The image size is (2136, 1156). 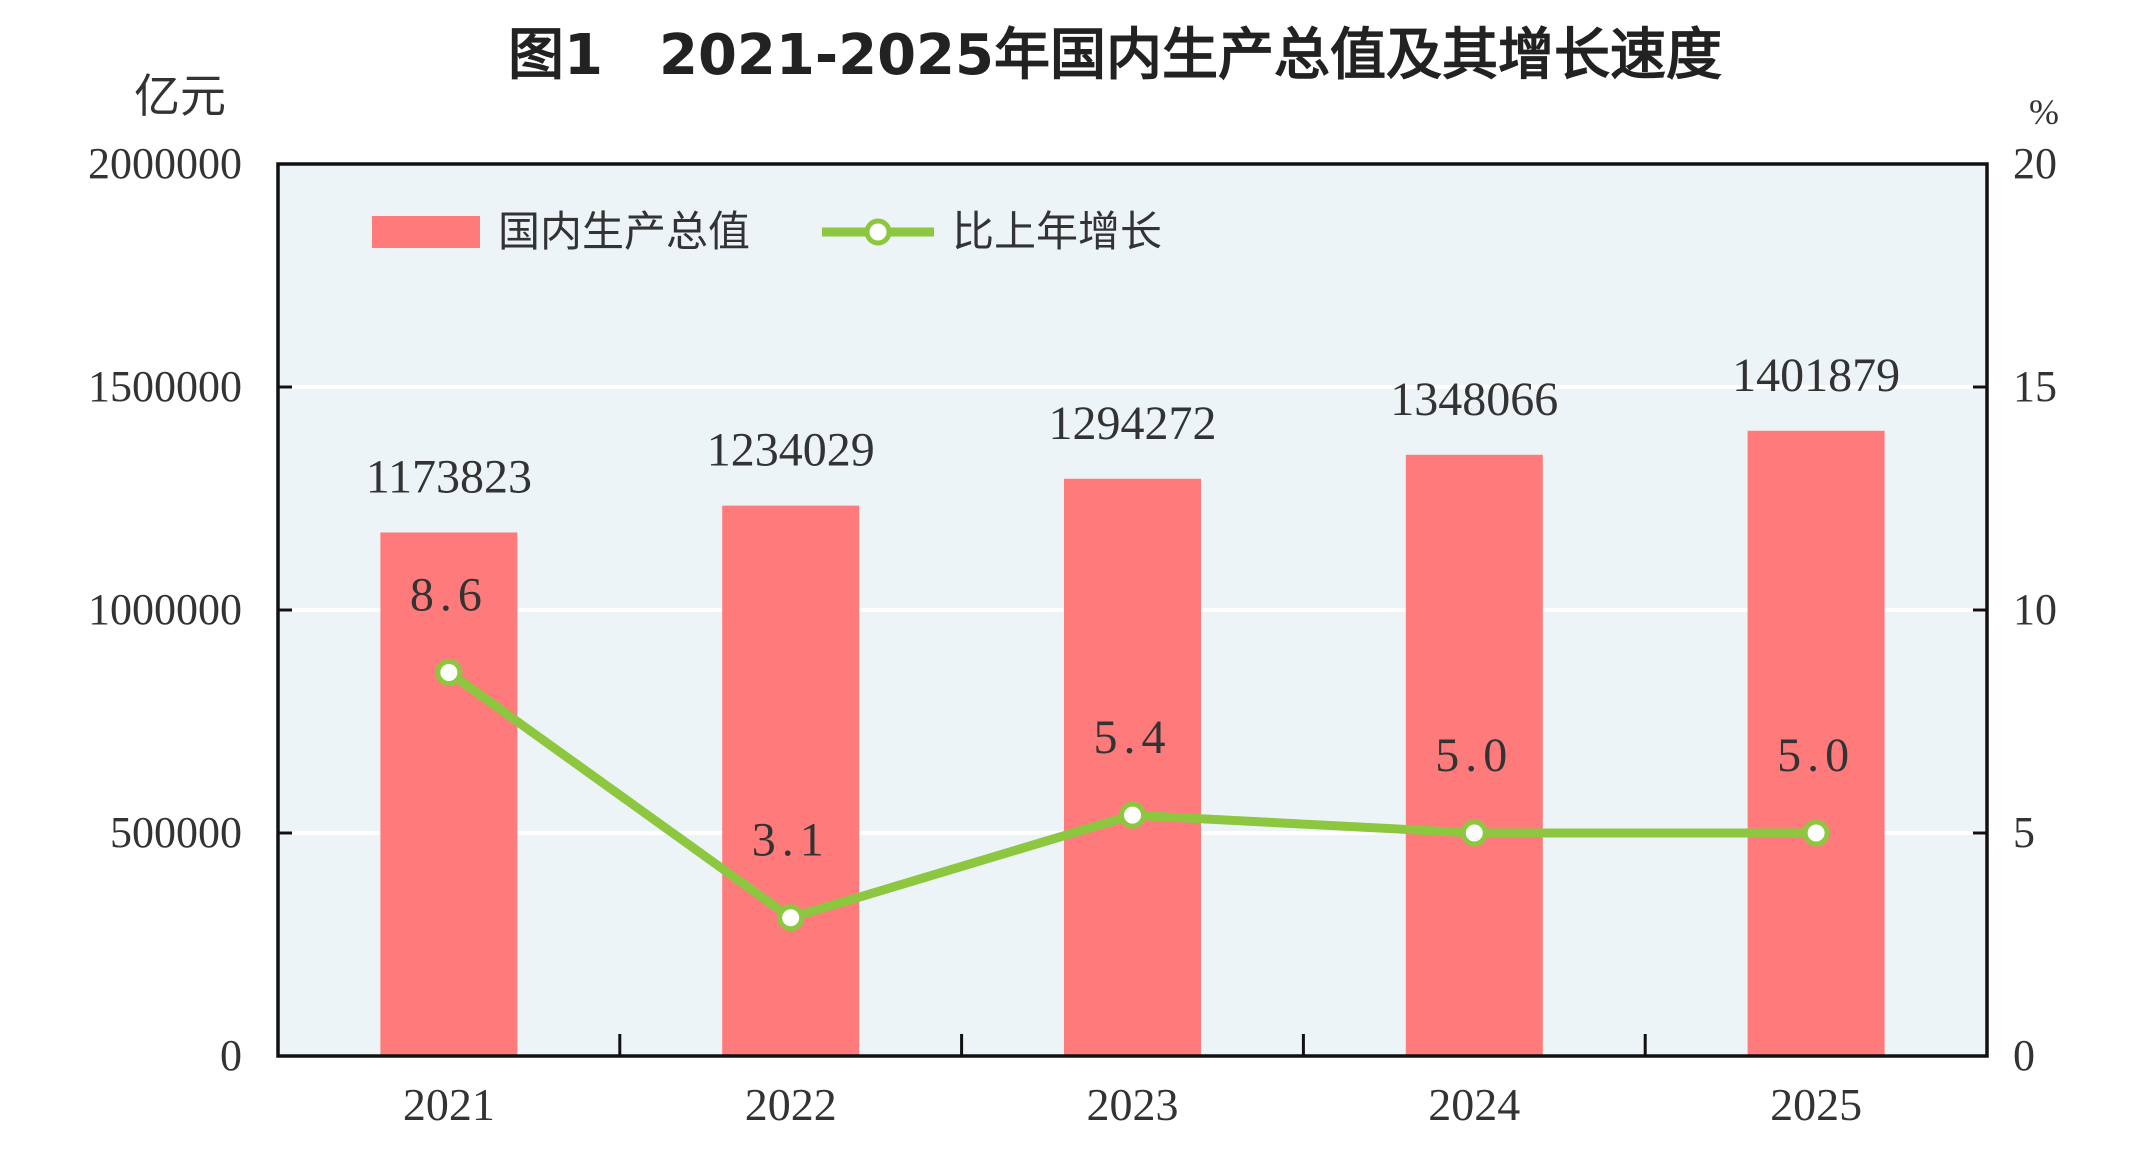 What do you see at coordinates (426, 232) in the screenshot?
I see `legend-bar-swatch` at bounding box center [426, 232].